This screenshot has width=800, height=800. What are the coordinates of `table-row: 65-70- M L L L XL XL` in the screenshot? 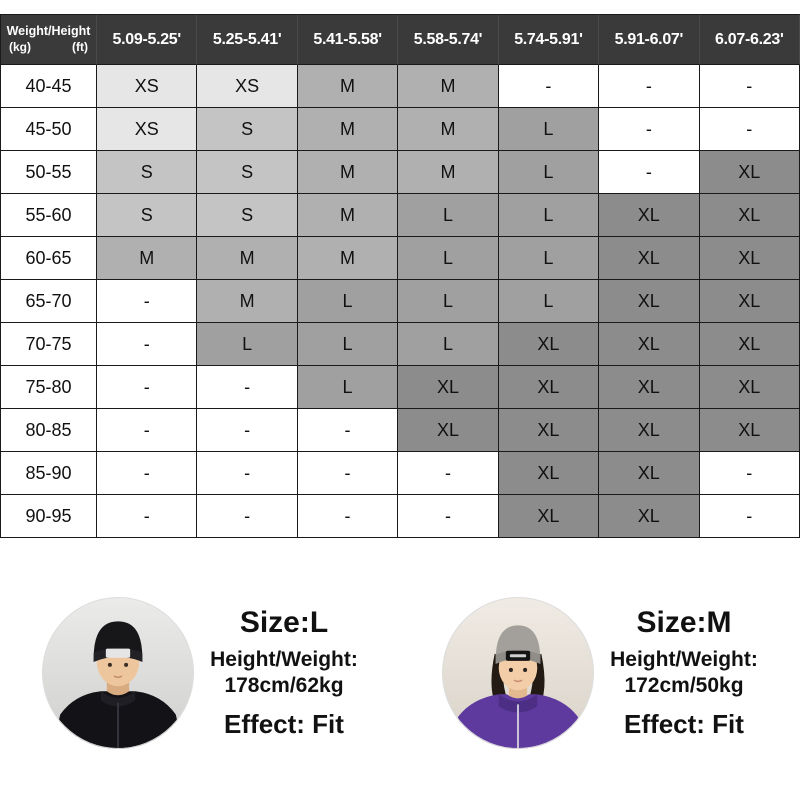 It's located at (400, 301).